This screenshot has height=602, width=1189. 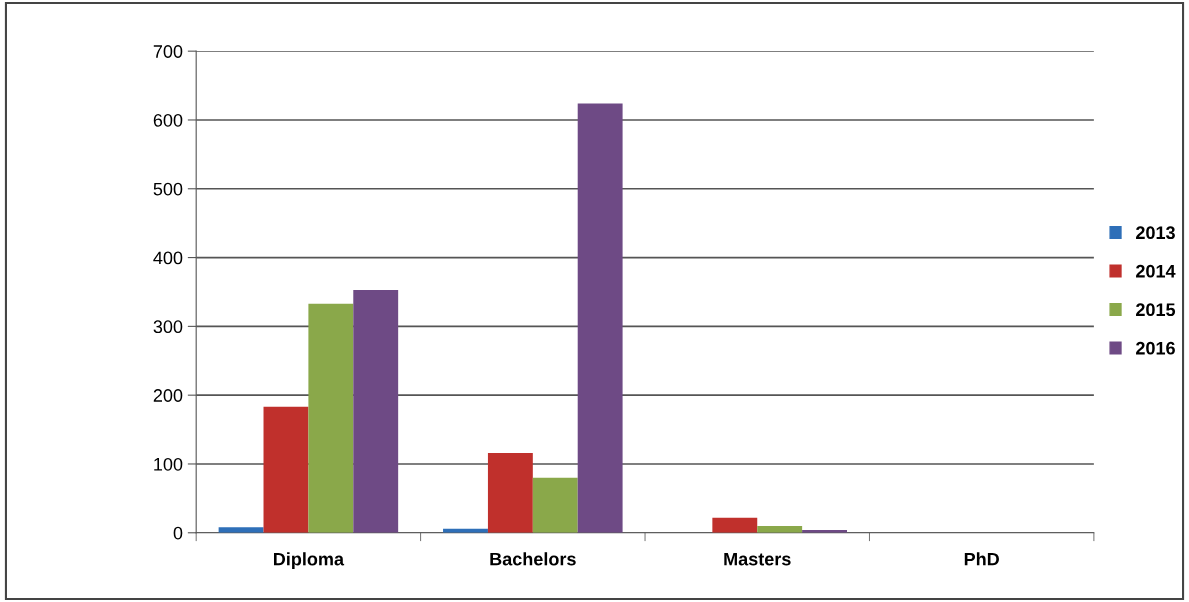 What do you see at coordinates (168, 395) in the screenshot?
I see `y-tick-label: 200` at bounding box center [168, 395].